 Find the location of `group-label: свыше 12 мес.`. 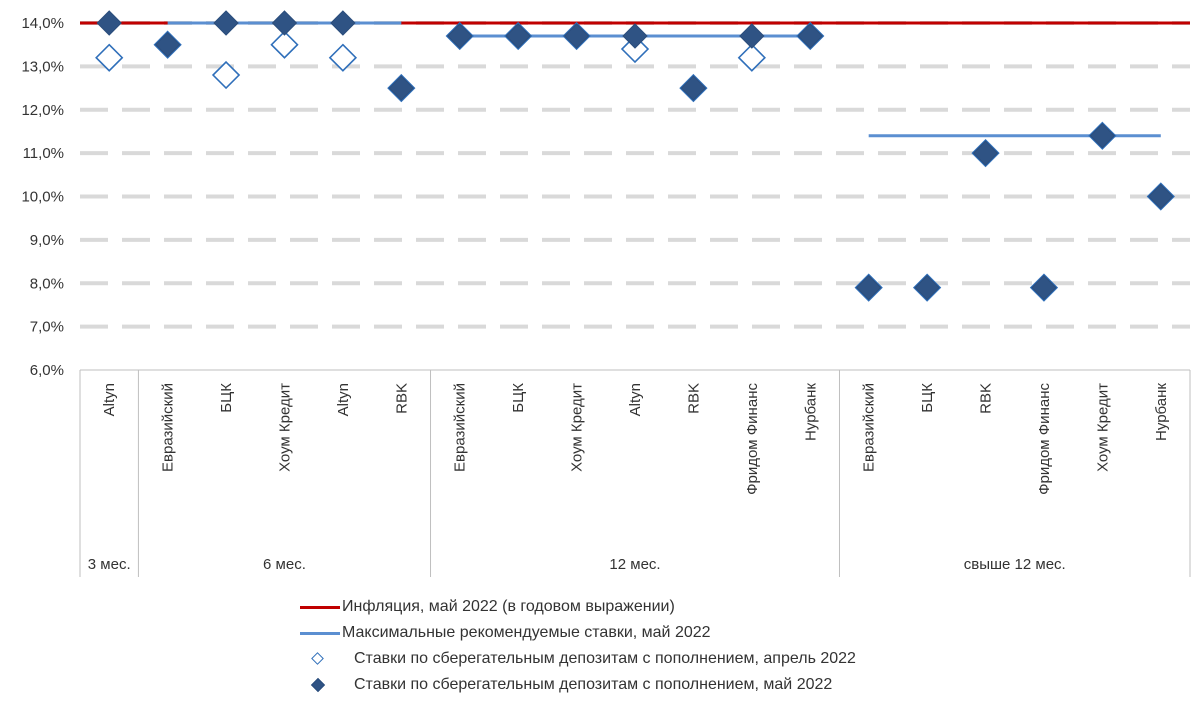

group-label: свыше 12 мес. is located at coordinates (1015, 564).